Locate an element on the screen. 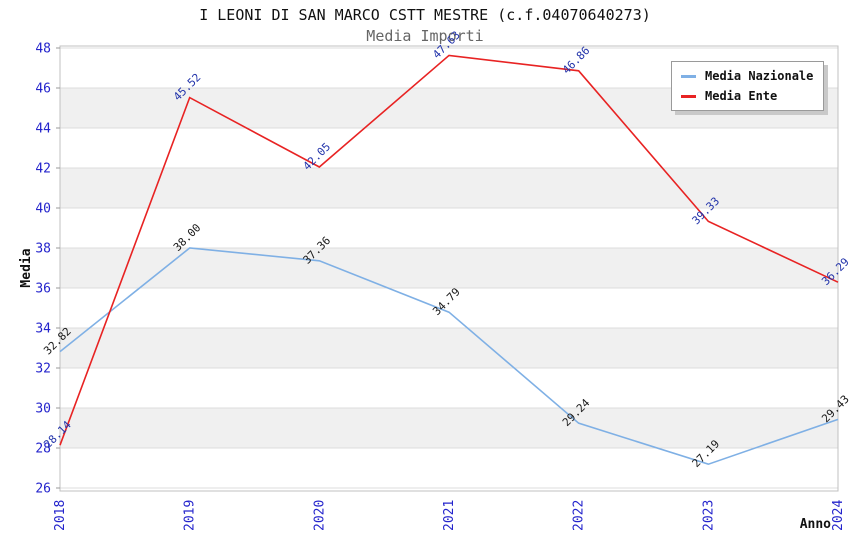 The width and height of the screenshot is (850, 550). x-tick-label: 2021 is located at coordinates (449, 515).